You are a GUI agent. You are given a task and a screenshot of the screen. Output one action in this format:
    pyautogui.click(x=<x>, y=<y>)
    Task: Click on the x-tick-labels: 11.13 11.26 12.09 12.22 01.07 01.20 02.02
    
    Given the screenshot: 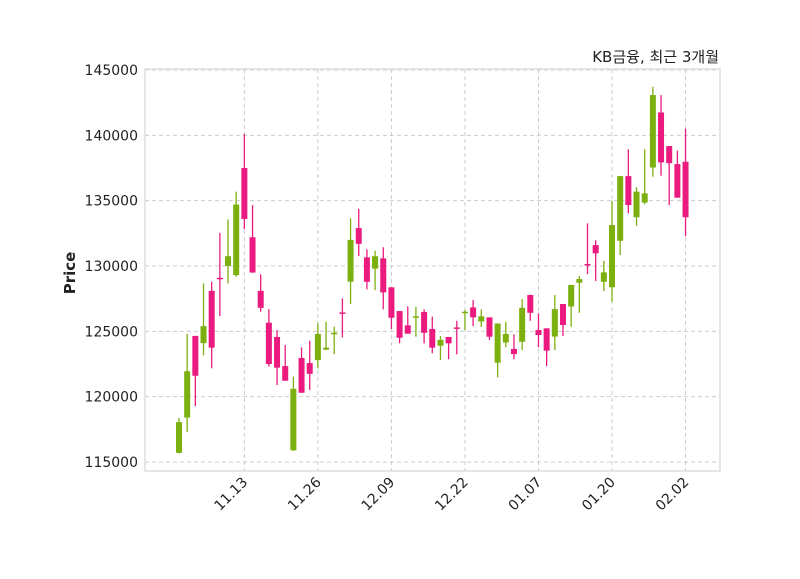 What is the action you would take?
    pyautogui.click(x=452, y=494)
    